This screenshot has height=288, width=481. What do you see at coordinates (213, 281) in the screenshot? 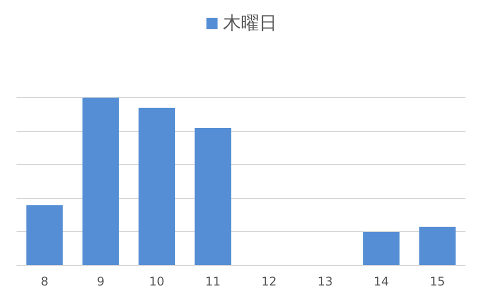
I see `x-tick-label: 11` at bounding box center [213, 281].